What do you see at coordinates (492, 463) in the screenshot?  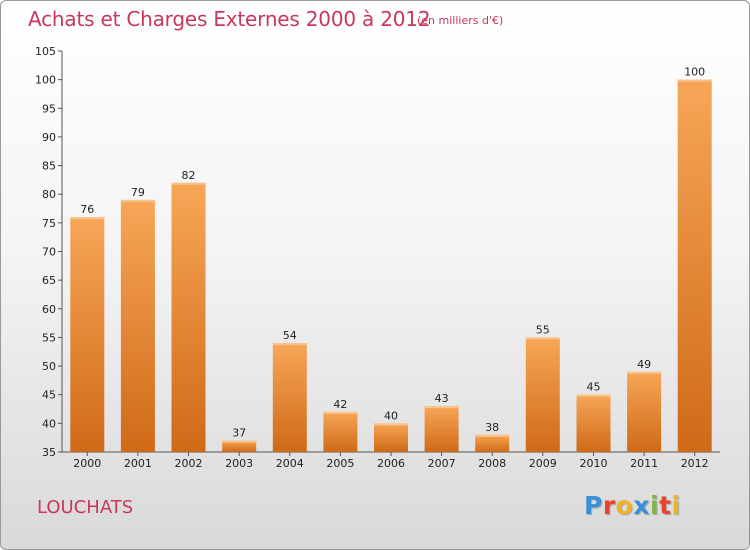 I see `x-tick-label: 2008` at bounding box center [492, 463].